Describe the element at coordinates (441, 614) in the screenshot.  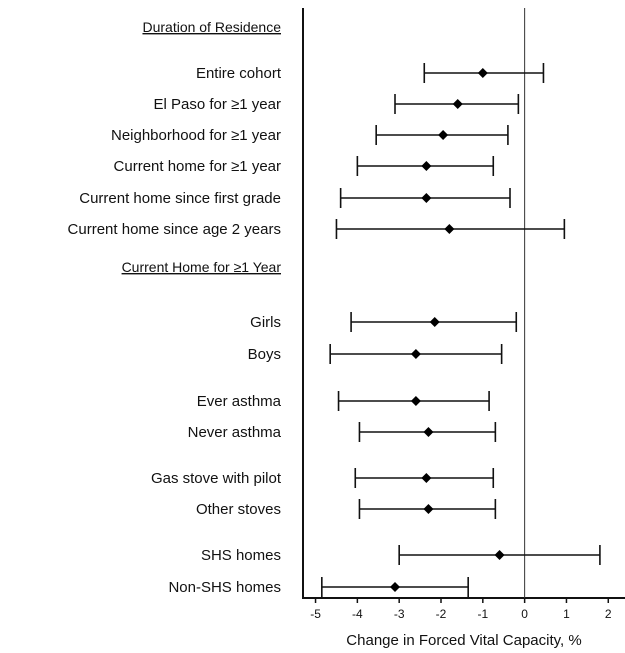
I see `x-tick-label: -2` at that location.